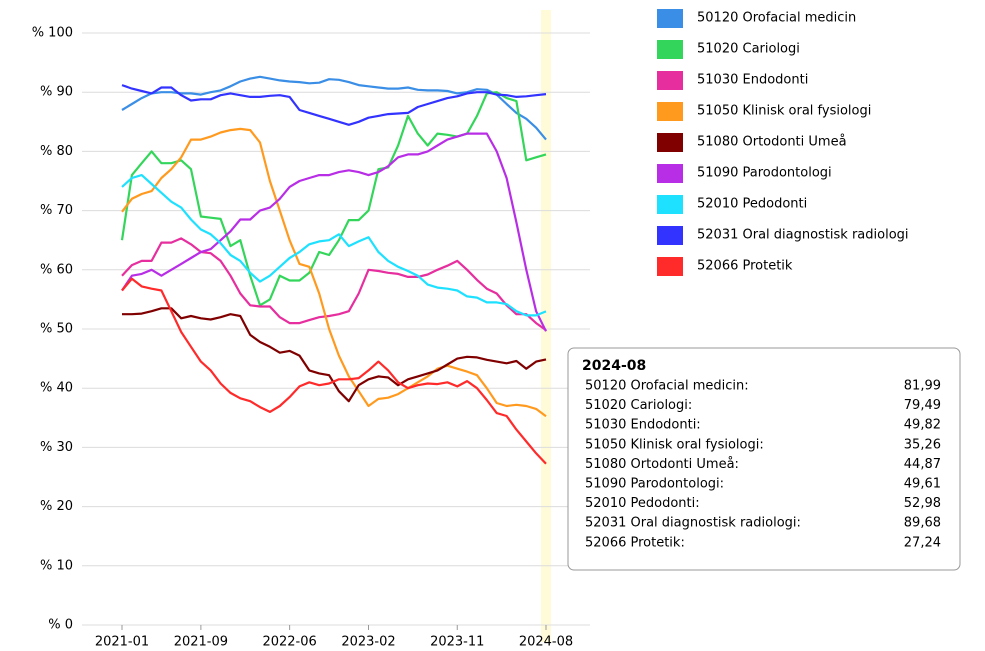 The width and height of the screenshot is (985, 651). What do you see at coordinates (457, 642) in the screenshot?
I see `x-tick-label: 2023-11` at bounding box center [457, 642].